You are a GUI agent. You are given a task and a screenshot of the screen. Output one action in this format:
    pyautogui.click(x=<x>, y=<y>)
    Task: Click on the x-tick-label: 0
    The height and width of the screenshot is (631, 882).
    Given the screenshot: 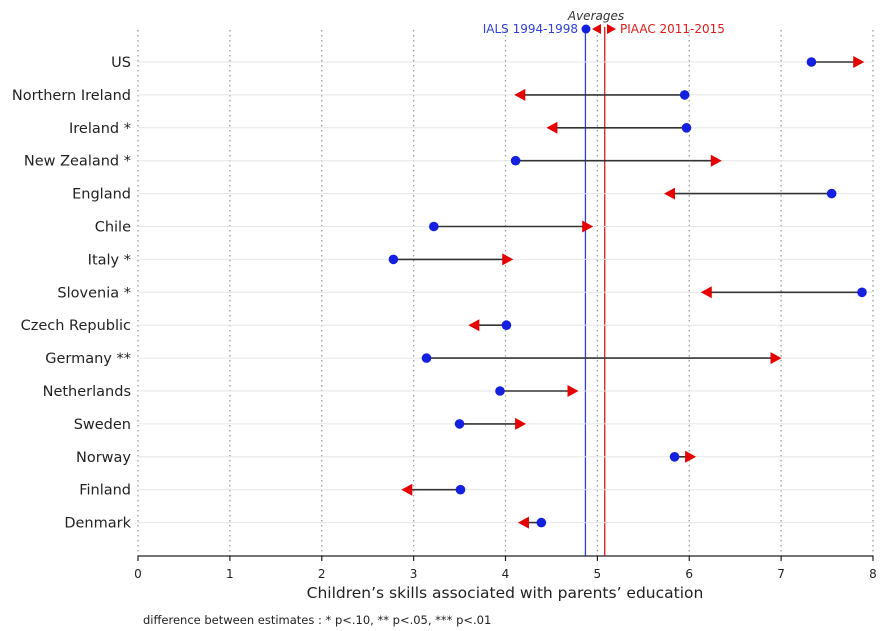 What is the action you would take?
    pyautogui.click(x=138, y=574)
    